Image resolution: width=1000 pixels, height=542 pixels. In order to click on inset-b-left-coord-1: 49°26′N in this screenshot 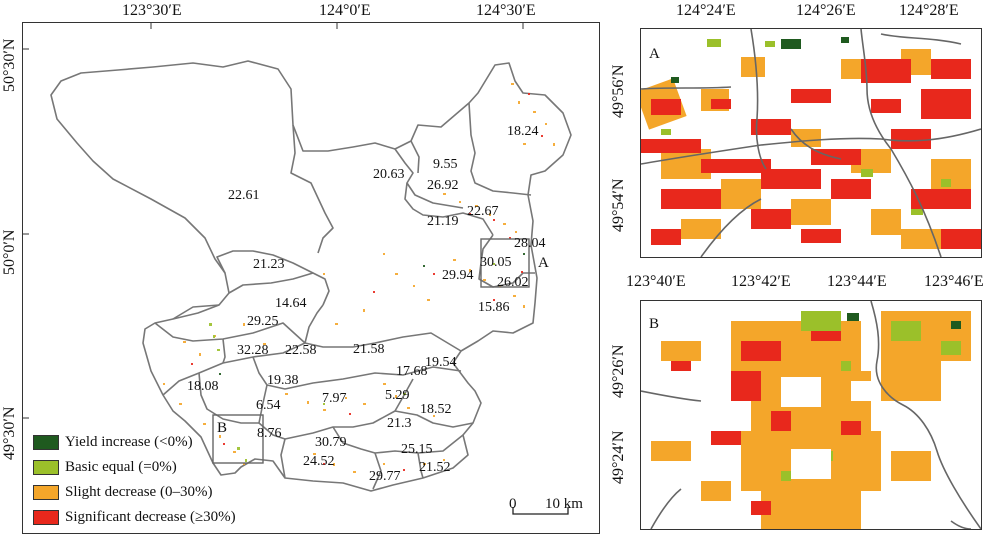, I will do `click(618, 371)`.